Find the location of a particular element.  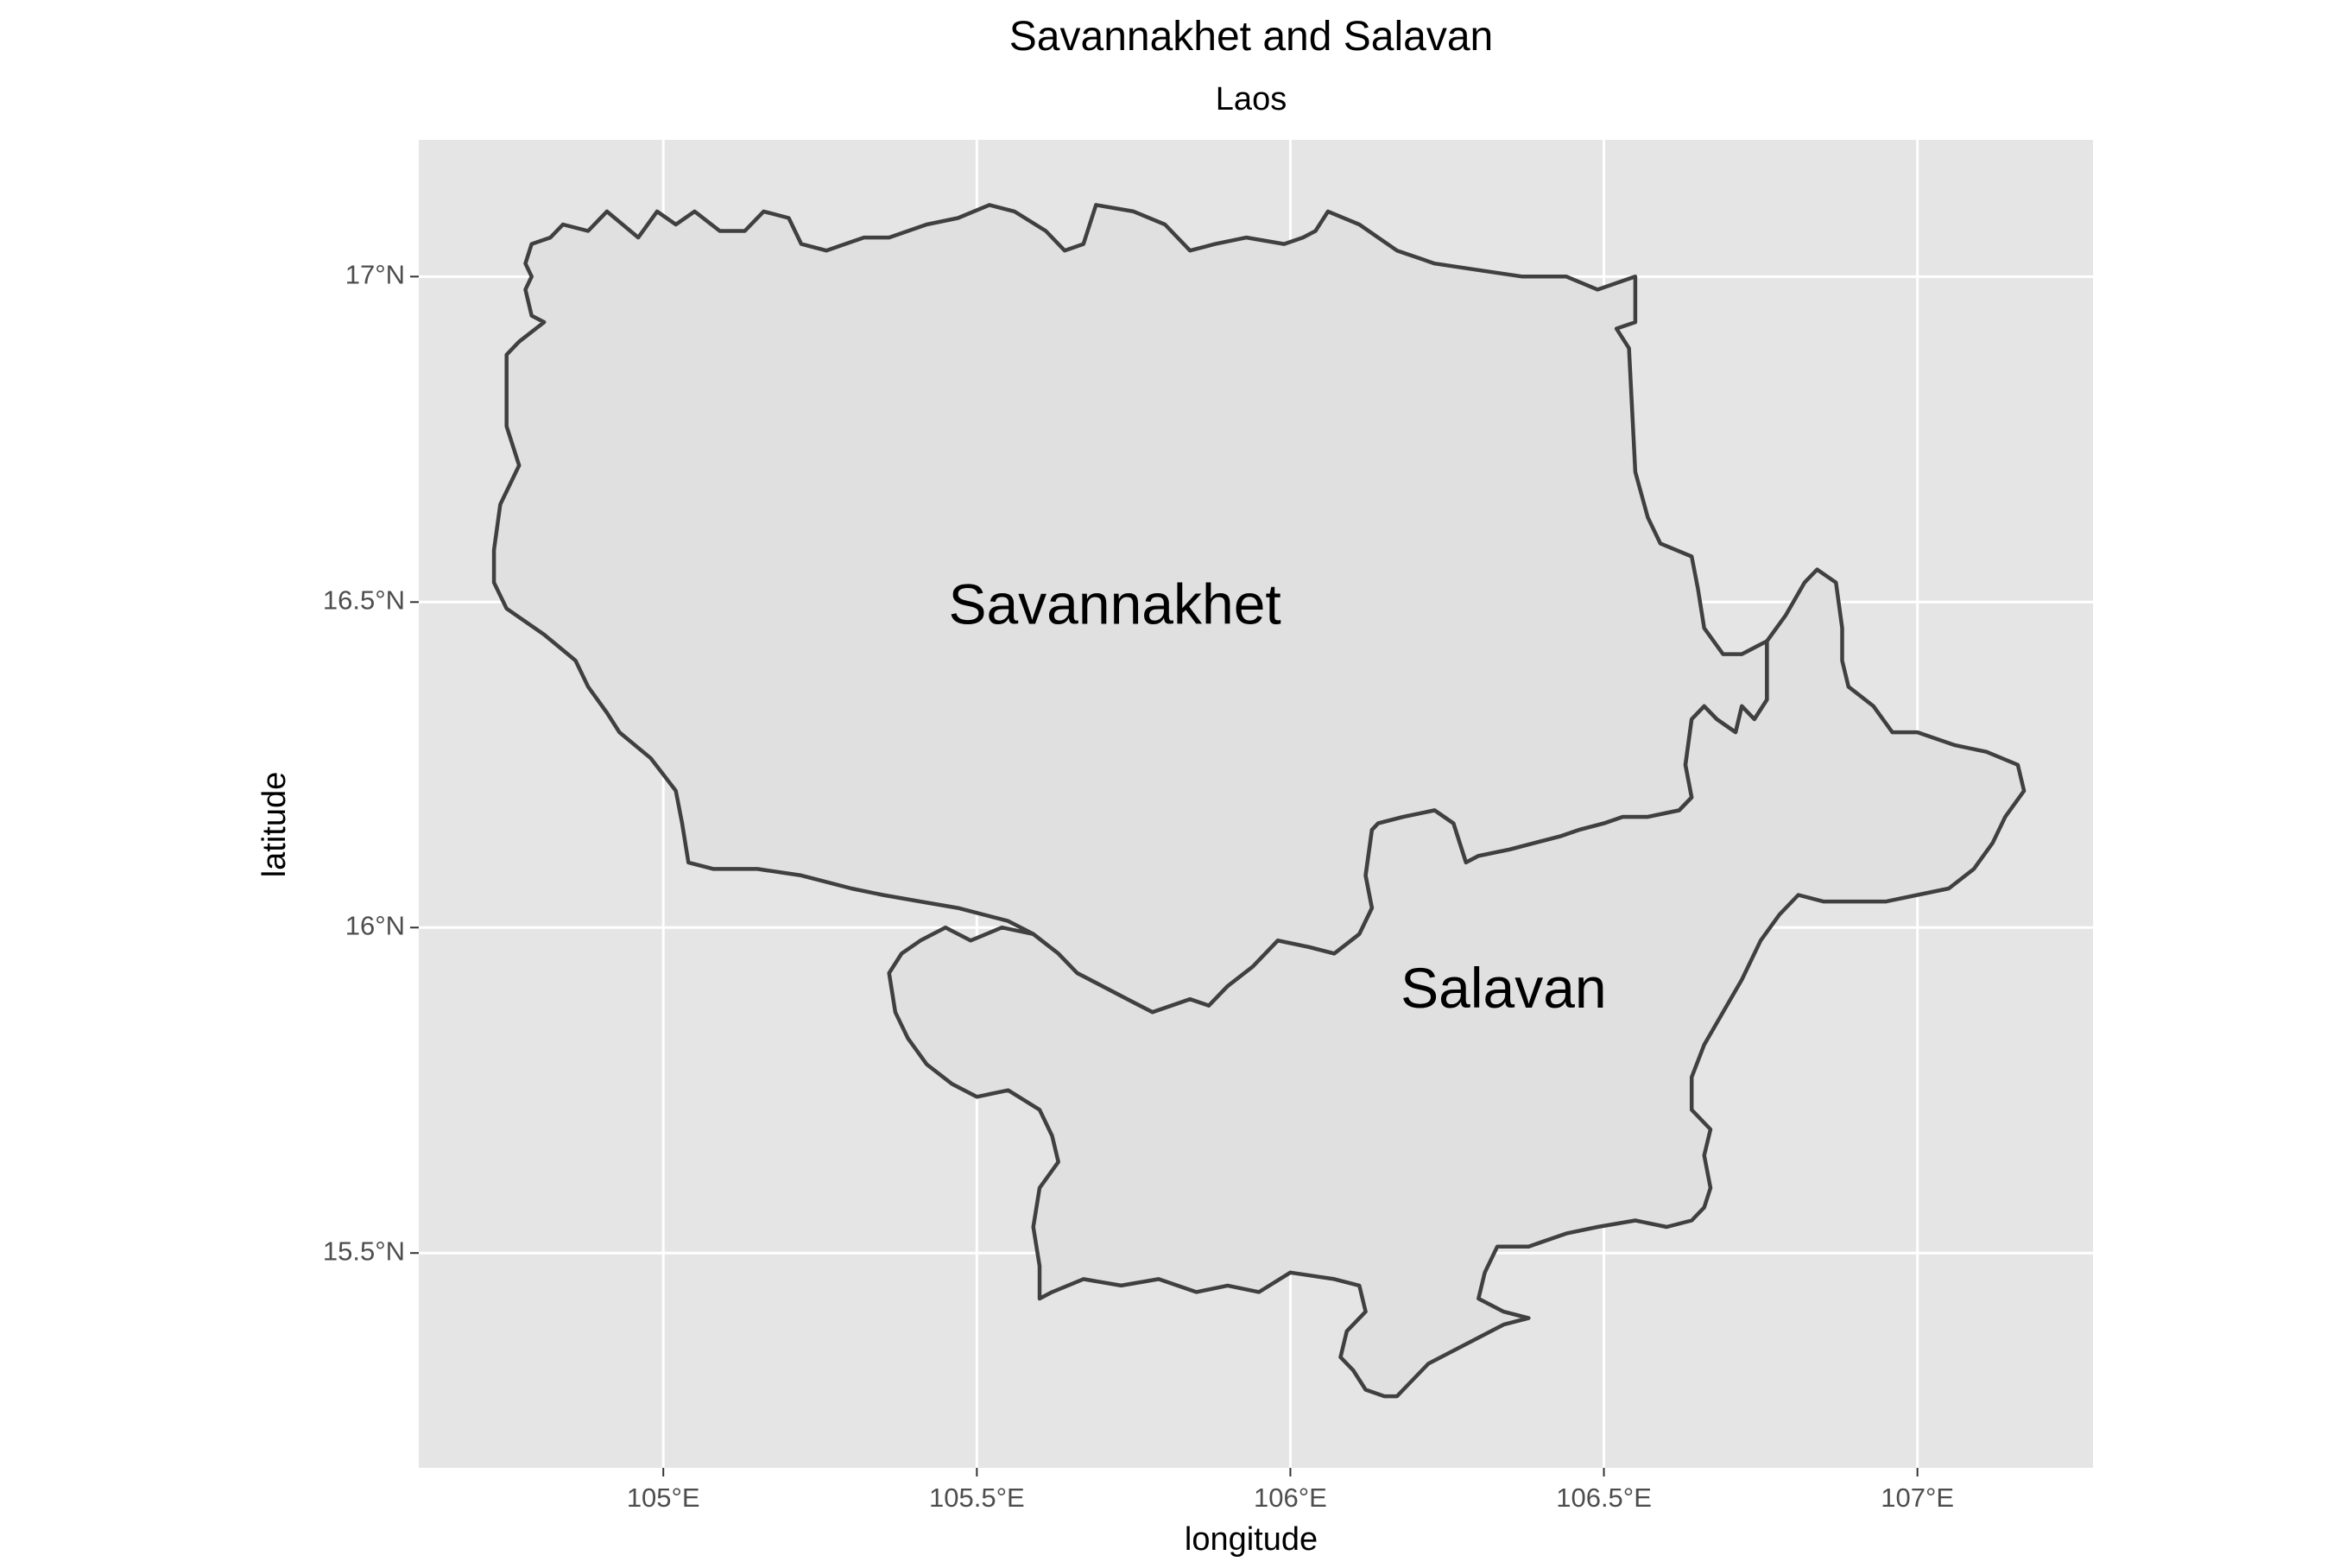

y-tick-label-16-5-n: 16.5°N is located at coordinates (364, 600).